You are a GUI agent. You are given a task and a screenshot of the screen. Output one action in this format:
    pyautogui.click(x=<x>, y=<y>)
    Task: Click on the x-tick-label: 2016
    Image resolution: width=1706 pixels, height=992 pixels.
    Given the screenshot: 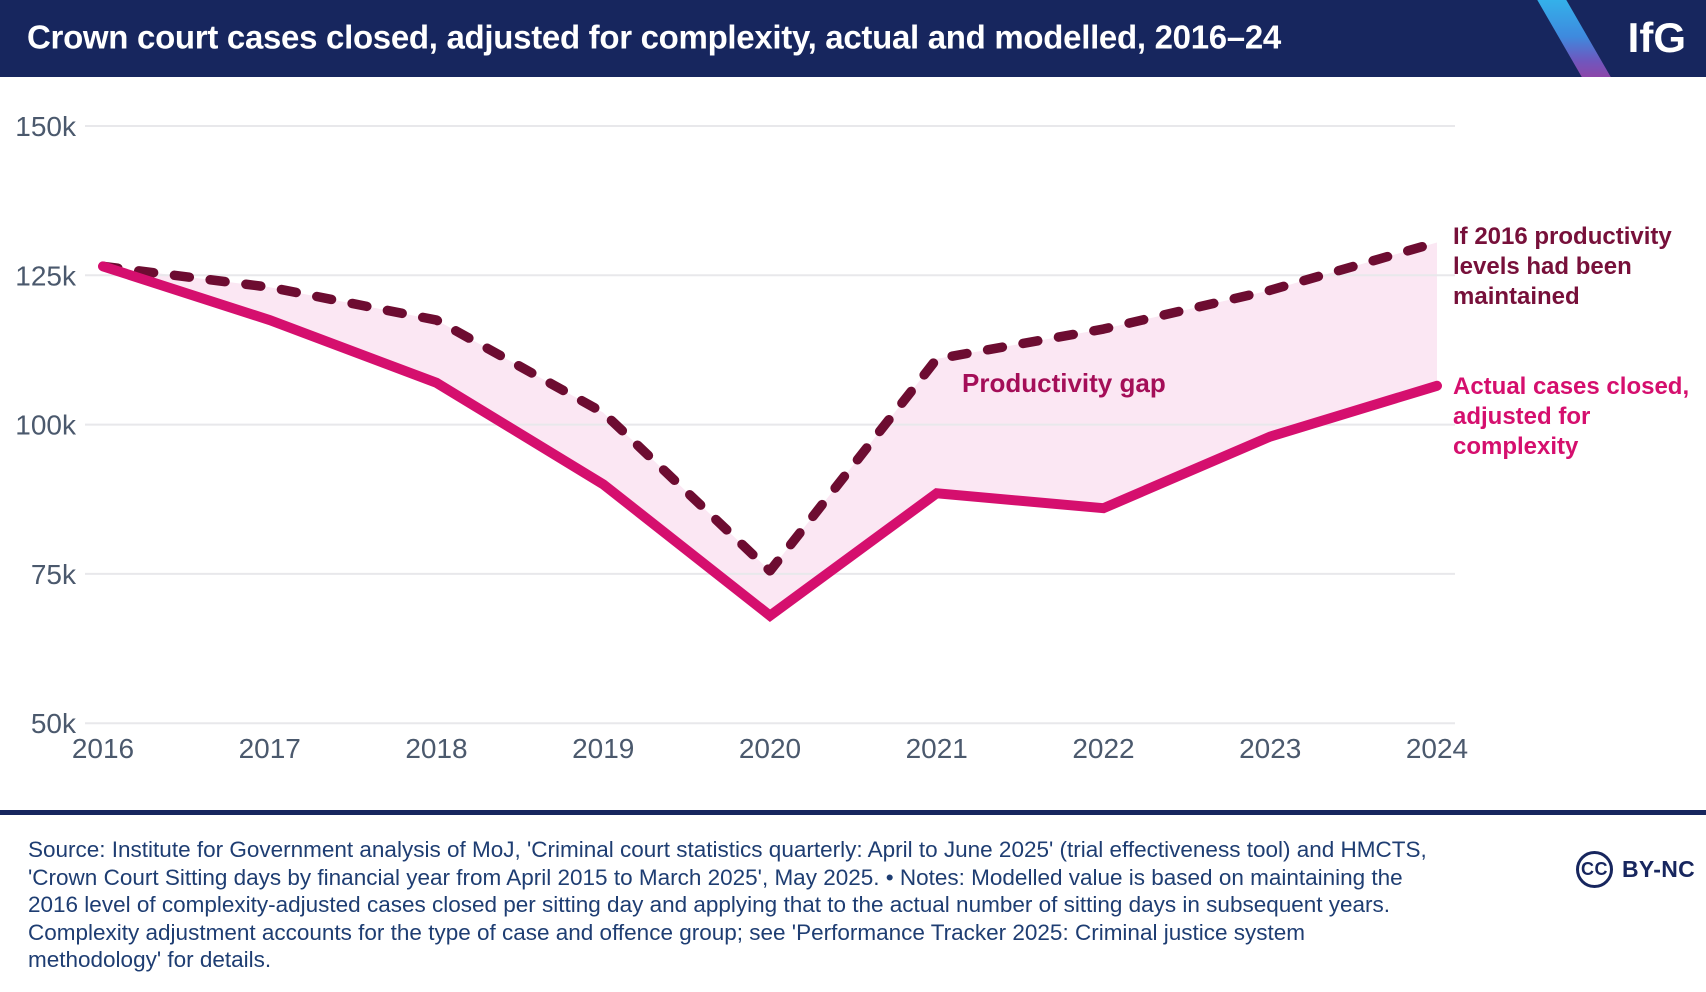 What is the action you would take?
    pyautogui.click(x=103, y=748)
    